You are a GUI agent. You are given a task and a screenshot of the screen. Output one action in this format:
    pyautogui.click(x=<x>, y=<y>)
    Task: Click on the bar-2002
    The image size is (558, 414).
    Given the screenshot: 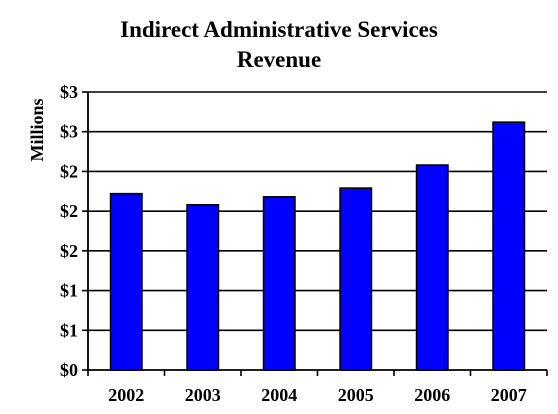 What is the action you would take?
    pyautogui.click(x=126, y=281)
    